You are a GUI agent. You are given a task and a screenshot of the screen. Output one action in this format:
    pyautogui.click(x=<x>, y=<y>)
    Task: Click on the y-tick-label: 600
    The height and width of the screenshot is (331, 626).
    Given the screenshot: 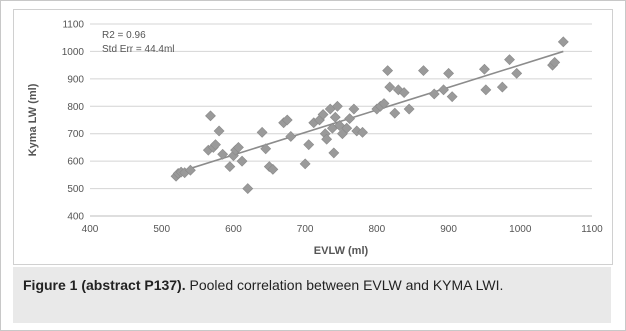 What is the action you would take?
    pyautogui.click(x=75, y=162)
    